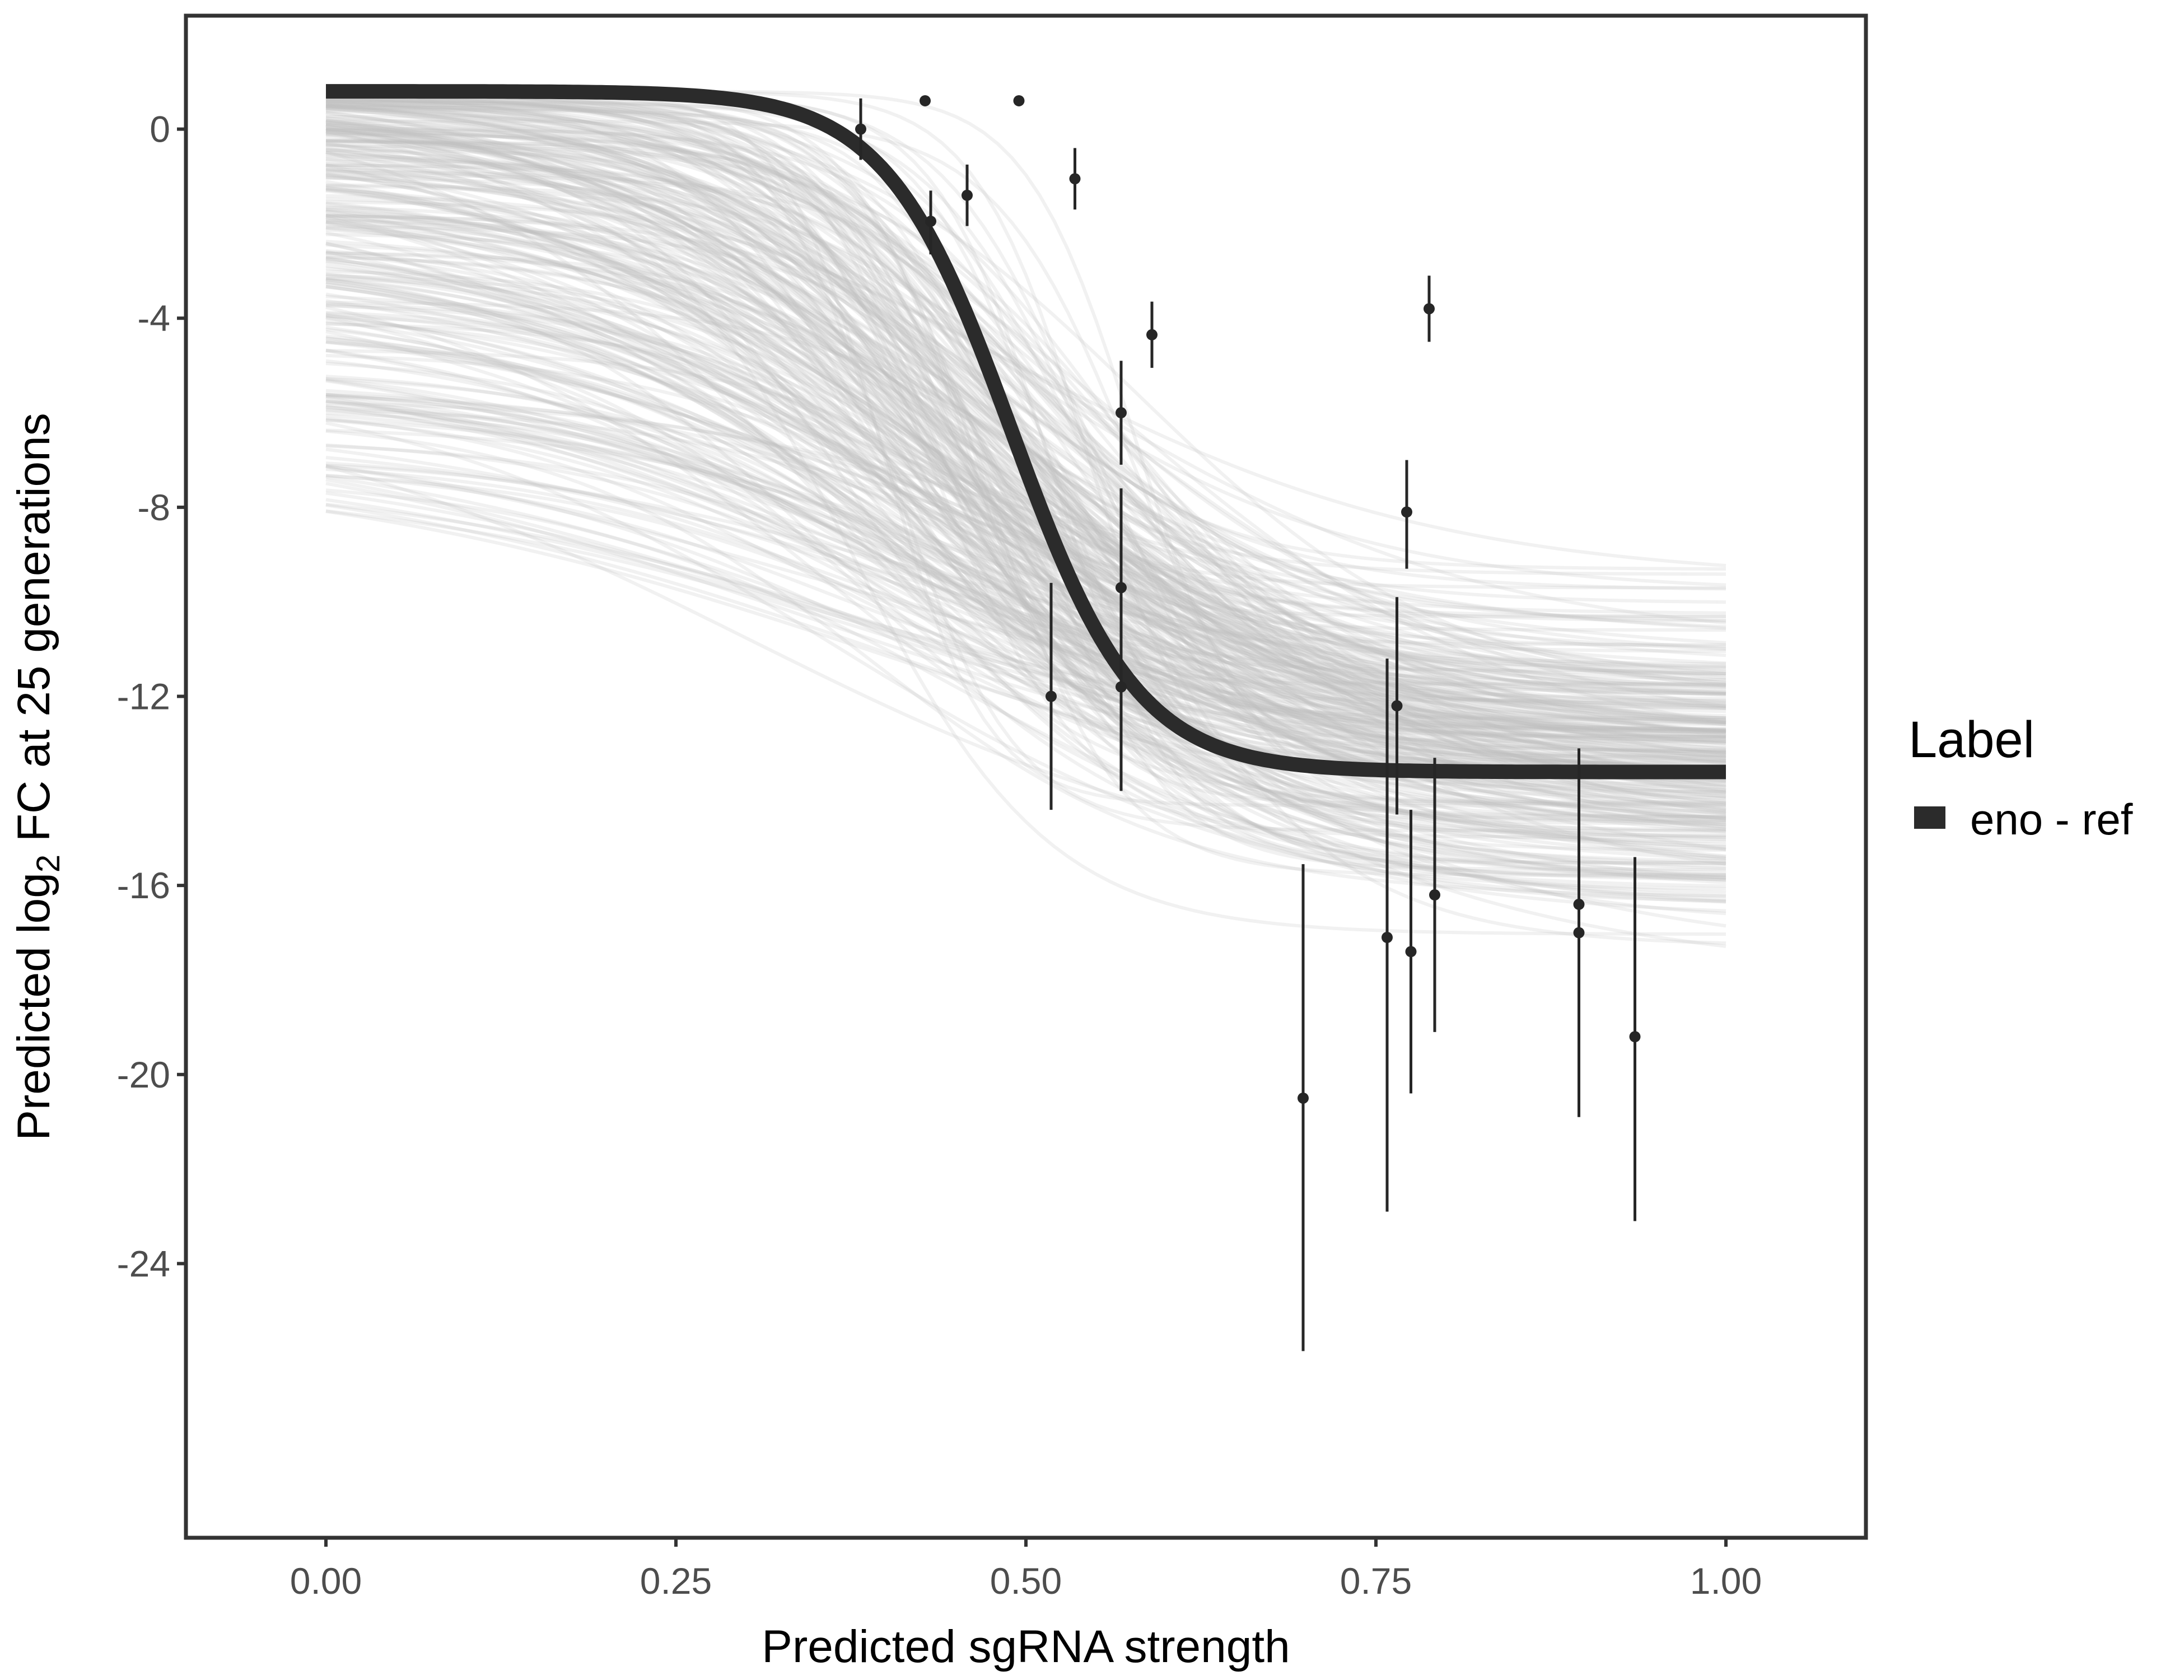  What do you see at coordinates (154, 318) in the screenshot?
I see `y-tick-label: -4` at bounding box center [154, 318].